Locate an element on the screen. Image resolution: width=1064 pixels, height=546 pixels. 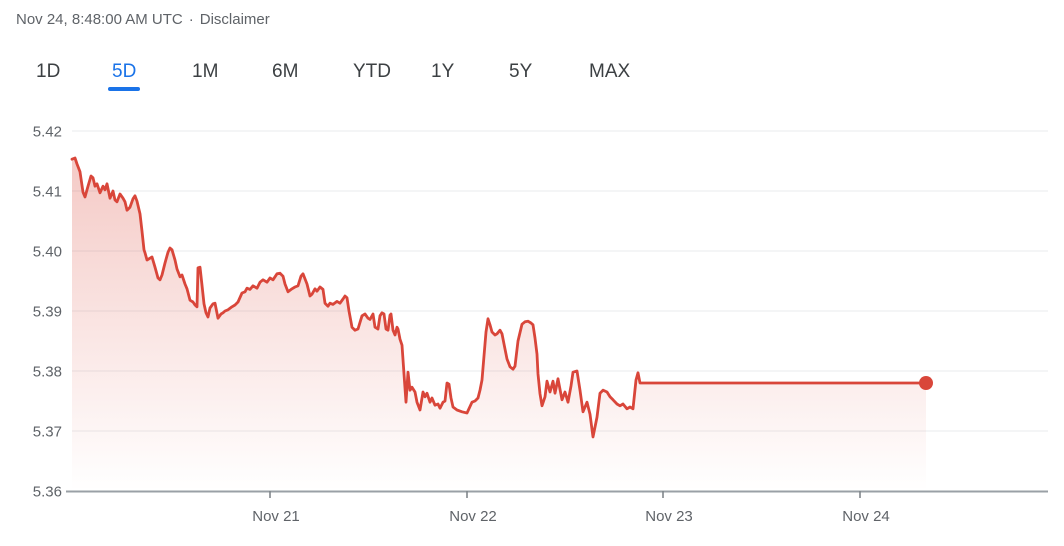
tab-1y-label: 1Y is located at coordinates (443, 71).